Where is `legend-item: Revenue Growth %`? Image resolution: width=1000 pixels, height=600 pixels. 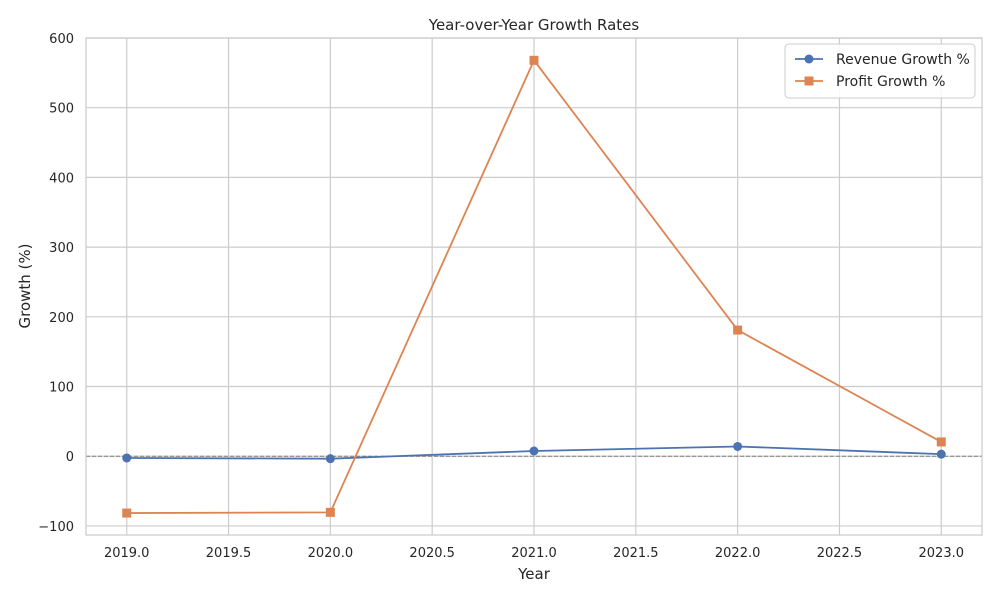 legend-item: Revenue Growth % is located at coordinates (882, 60).